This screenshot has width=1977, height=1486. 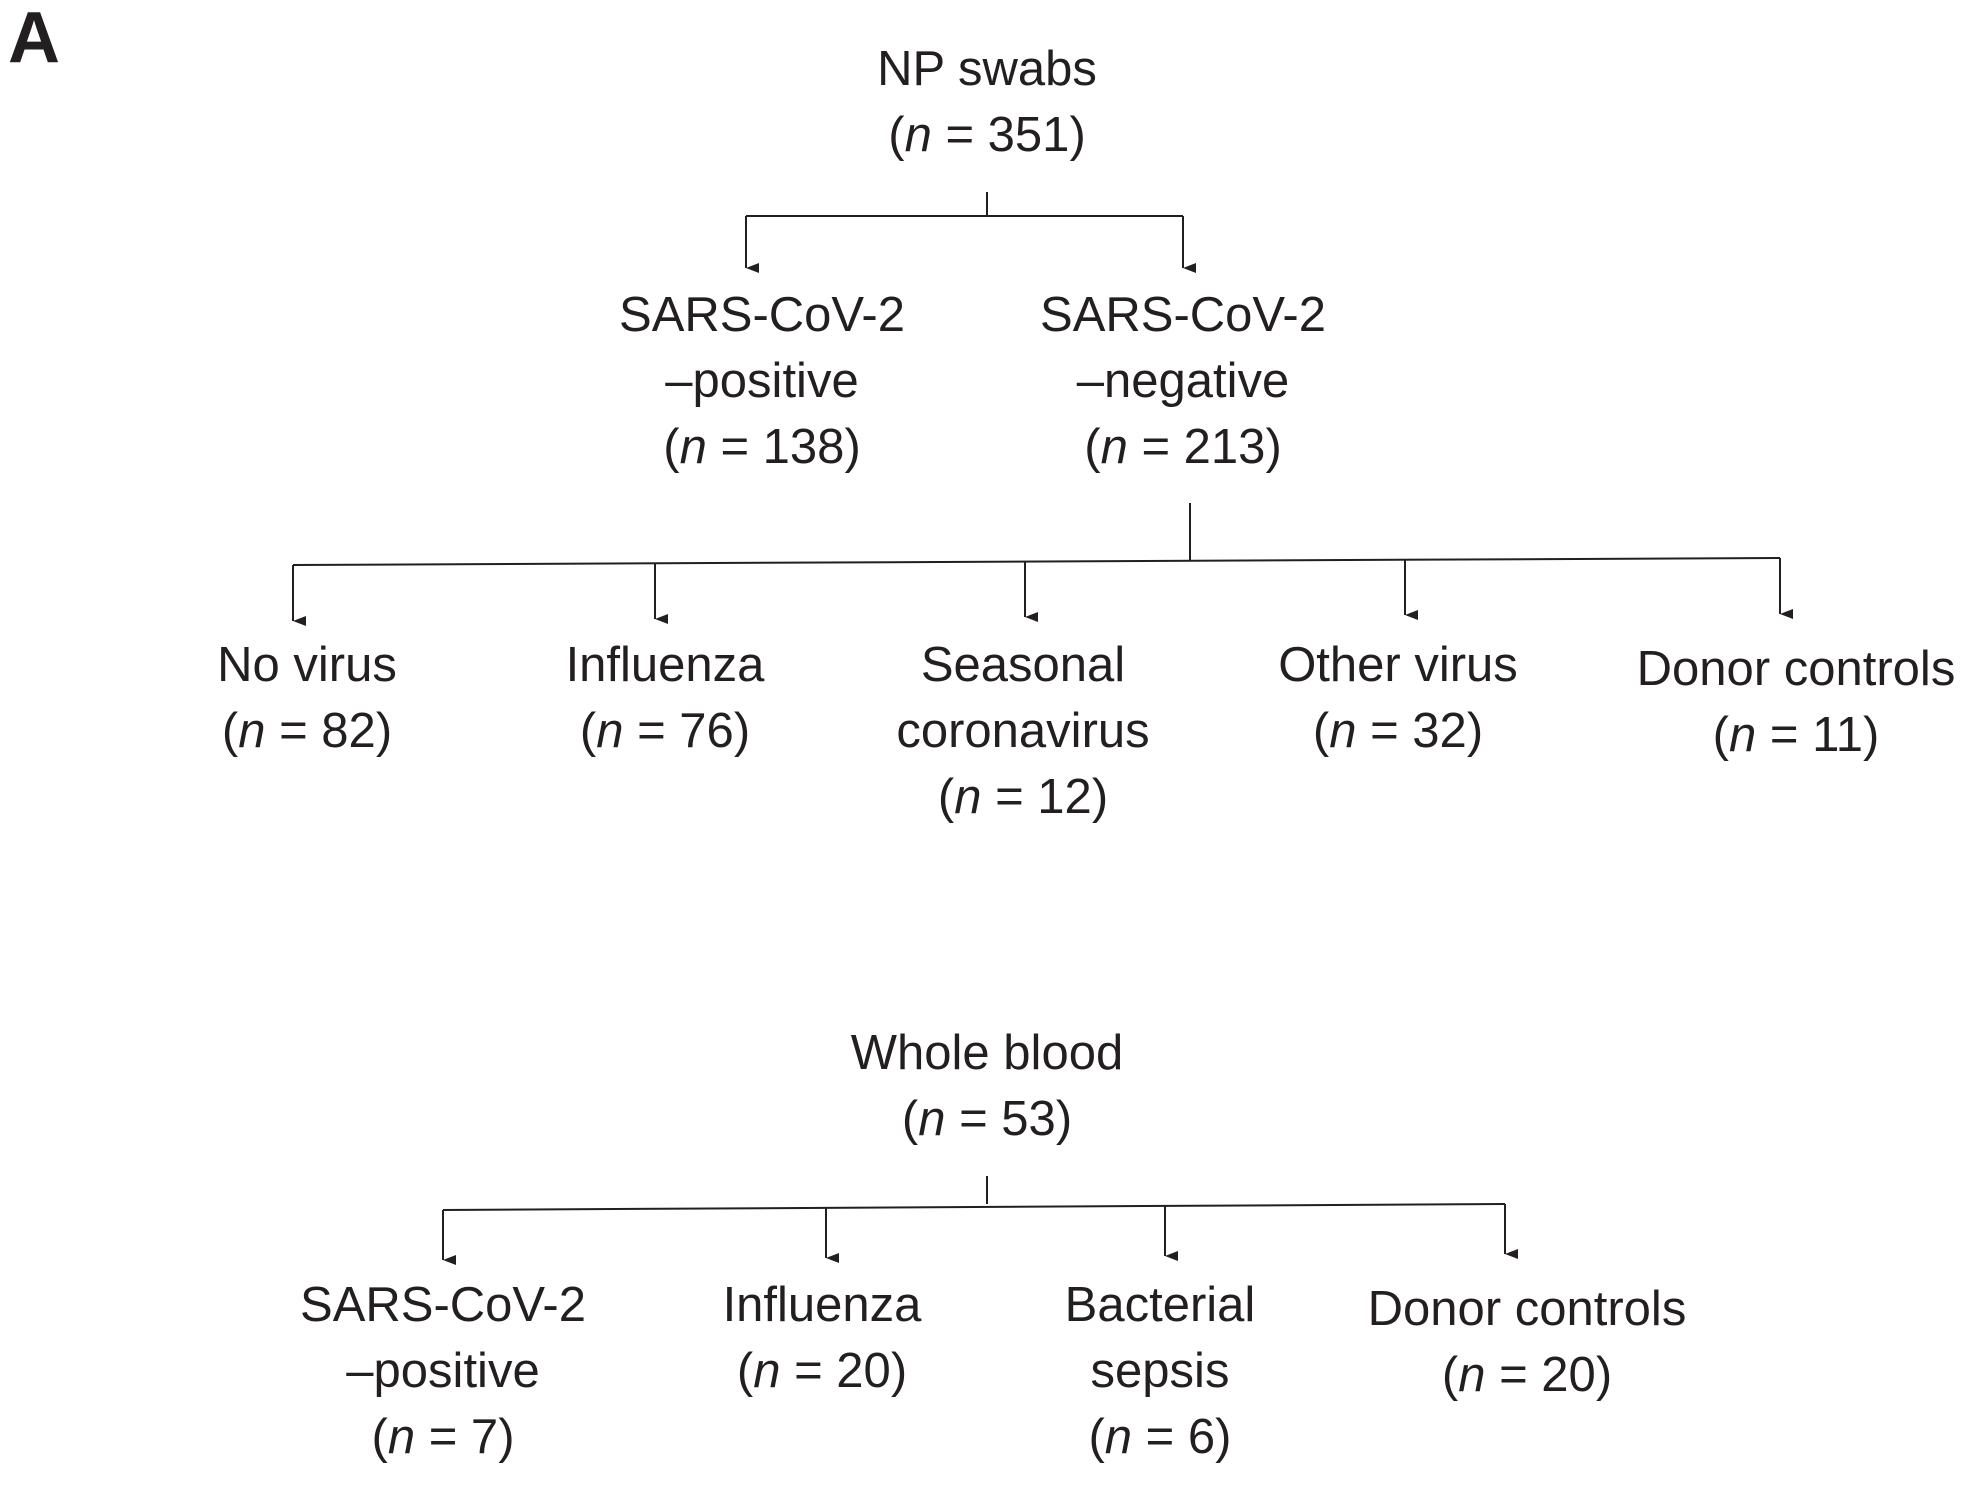 What do you see at coordinates (1224, 447) in the screenshot?
I see `count-value: 213` at bounding box center [1224, 447].